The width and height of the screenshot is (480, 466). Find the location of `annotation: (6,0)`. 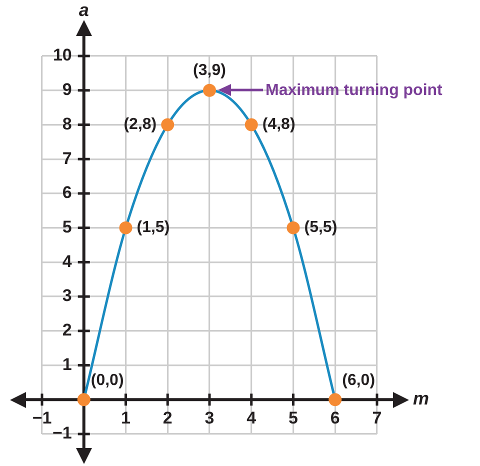

annotation: (6,0) is located at coordinates (359, 381).